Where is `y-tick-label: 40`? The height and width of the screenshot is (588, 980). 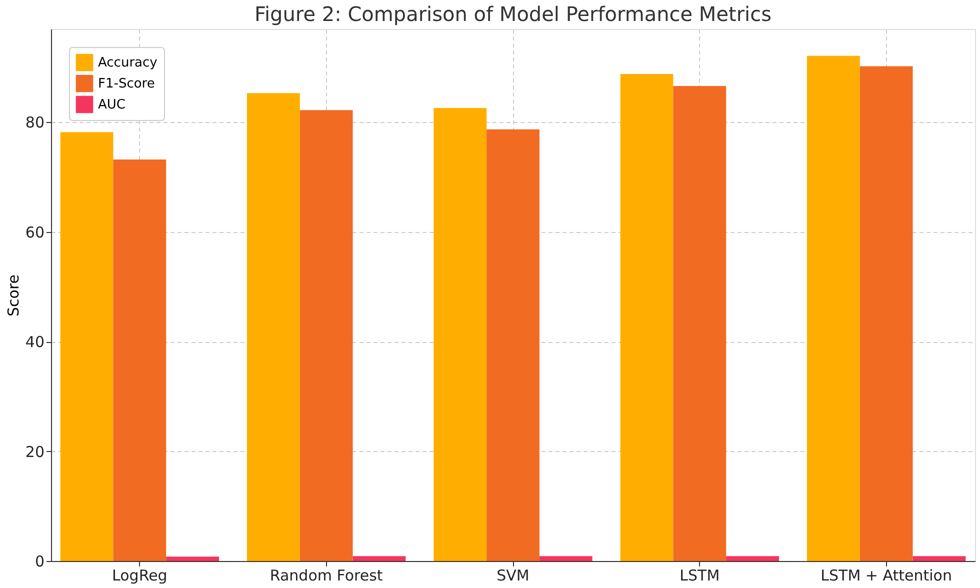
y-tick-label: 40 is located at coordinates (34, 342).